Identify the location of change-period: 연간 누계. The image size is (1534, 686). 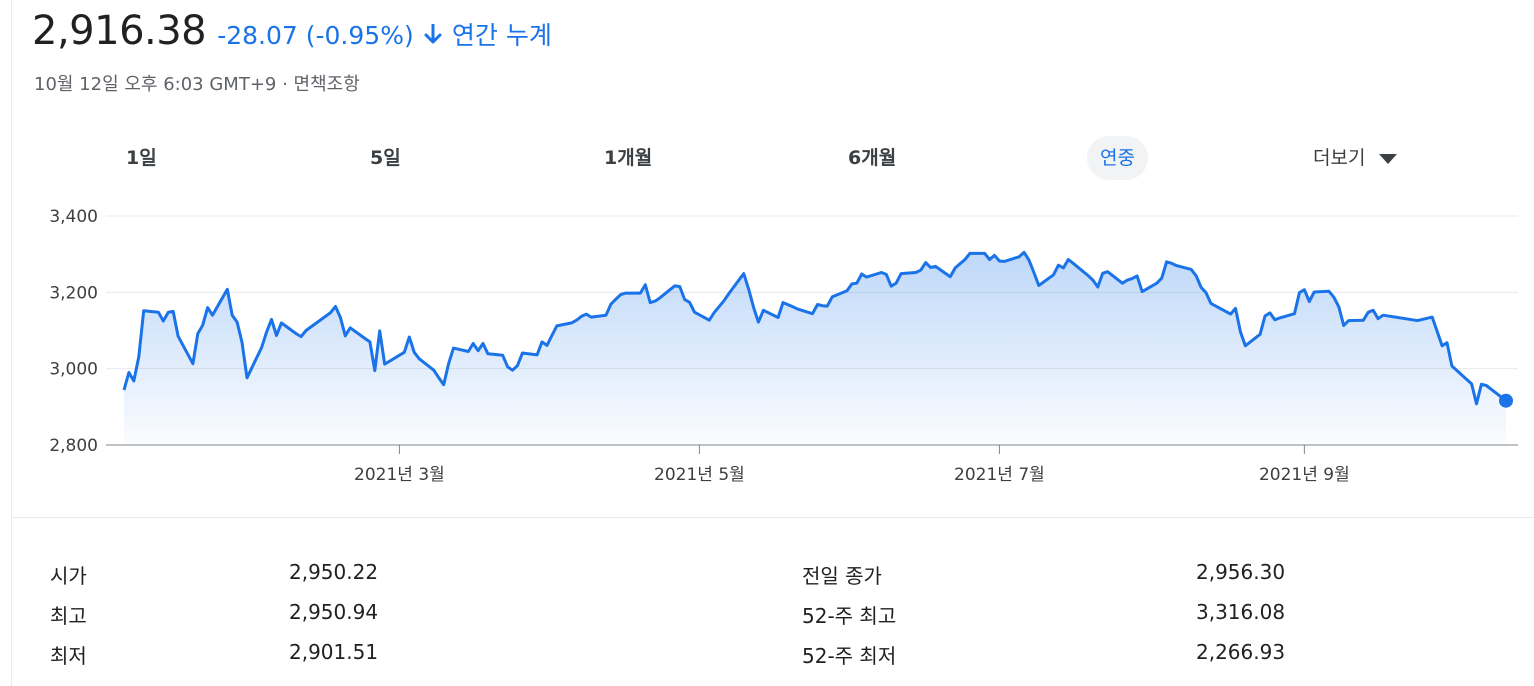
(501, 35).